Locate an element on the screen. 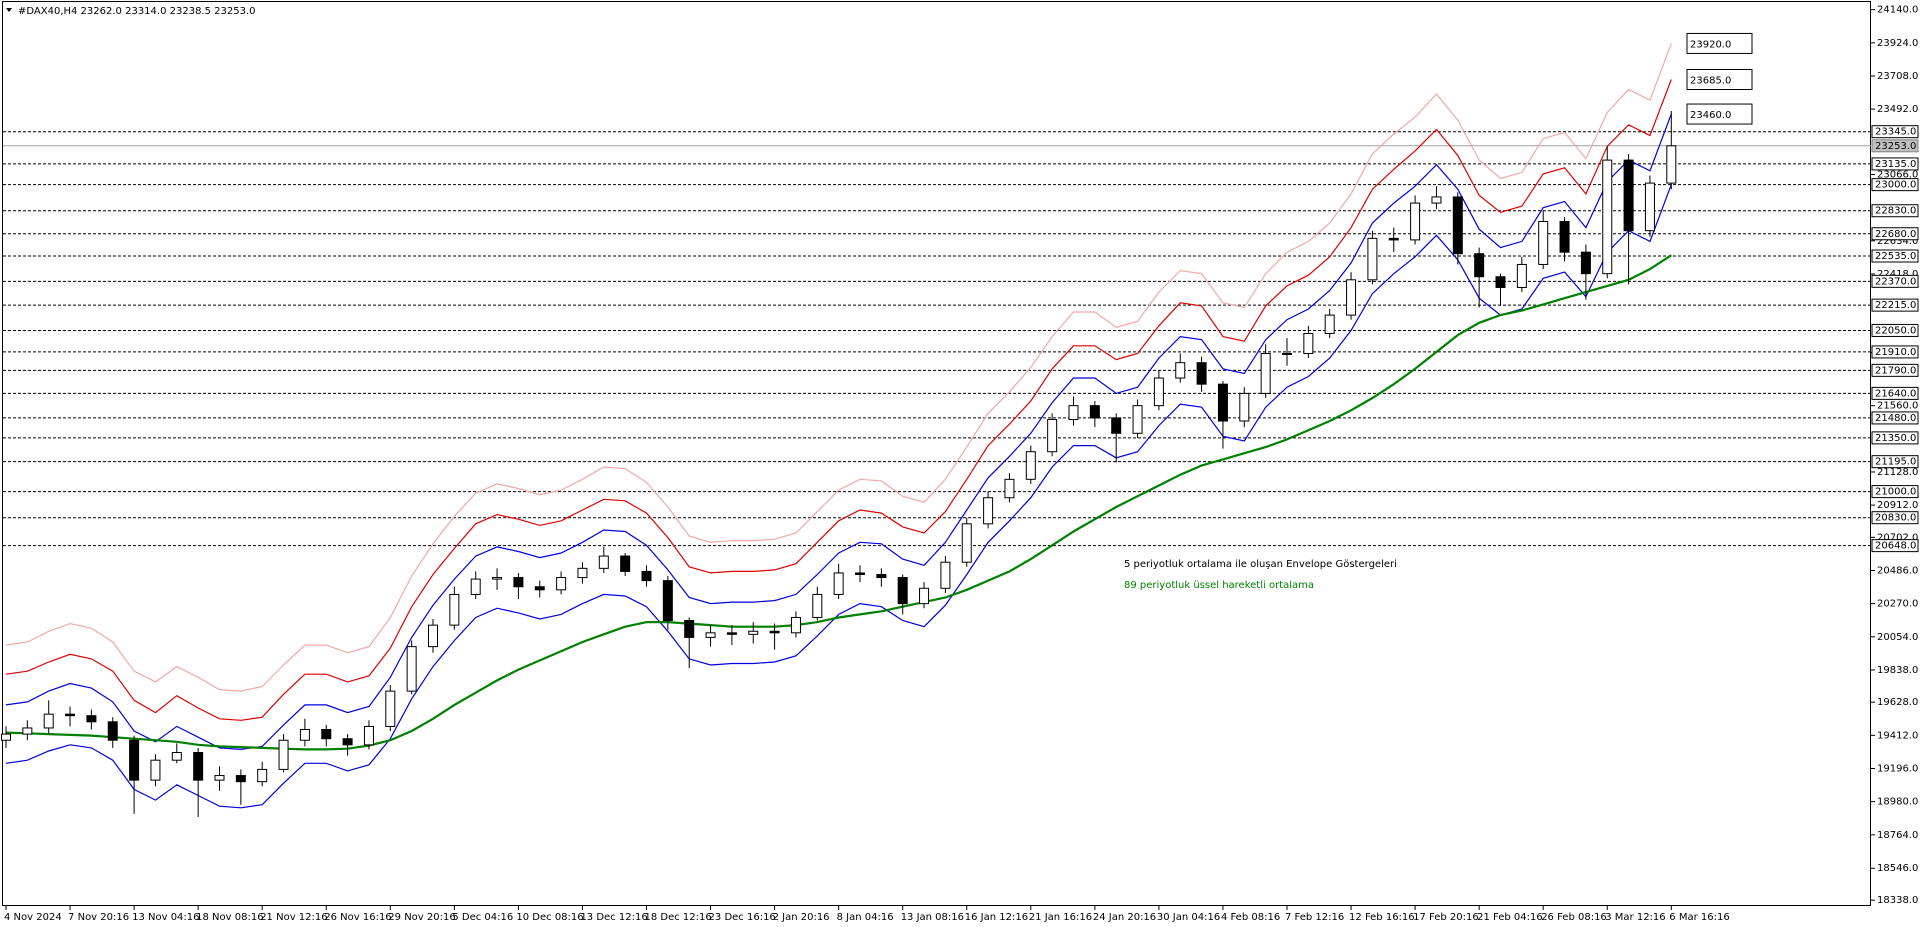 The image size is (1920, 927). menu-arrow is located at coordinates (9, 10).